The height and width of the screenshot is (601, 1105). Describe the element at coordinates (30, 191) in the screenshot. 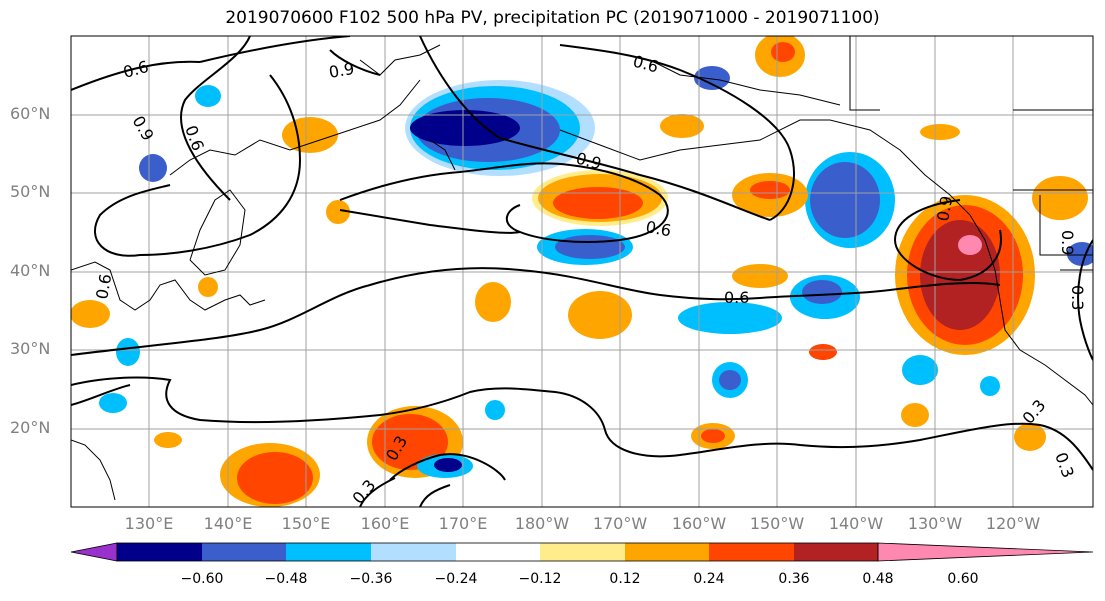

I see `lat-label: 50°N` at that location.